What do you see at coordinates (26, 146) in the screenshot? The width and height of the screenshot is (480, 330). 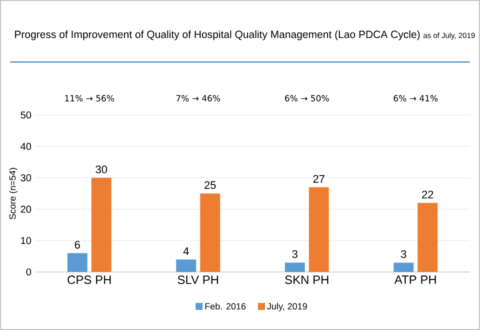 I see `y-tick-label: 40` at bounding box center [26, 146].